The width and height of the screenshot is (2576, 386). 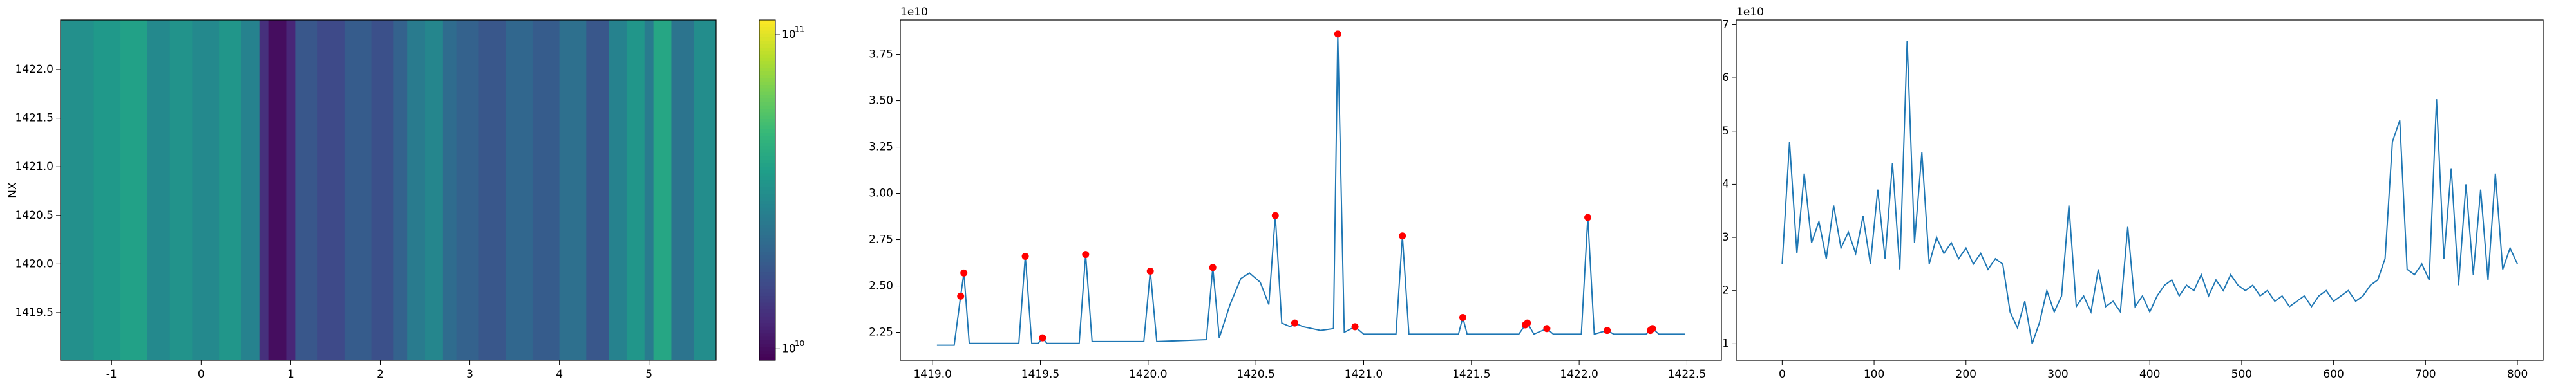 I want to click on y-tick-label: 4, so click(x=1725, y=184).